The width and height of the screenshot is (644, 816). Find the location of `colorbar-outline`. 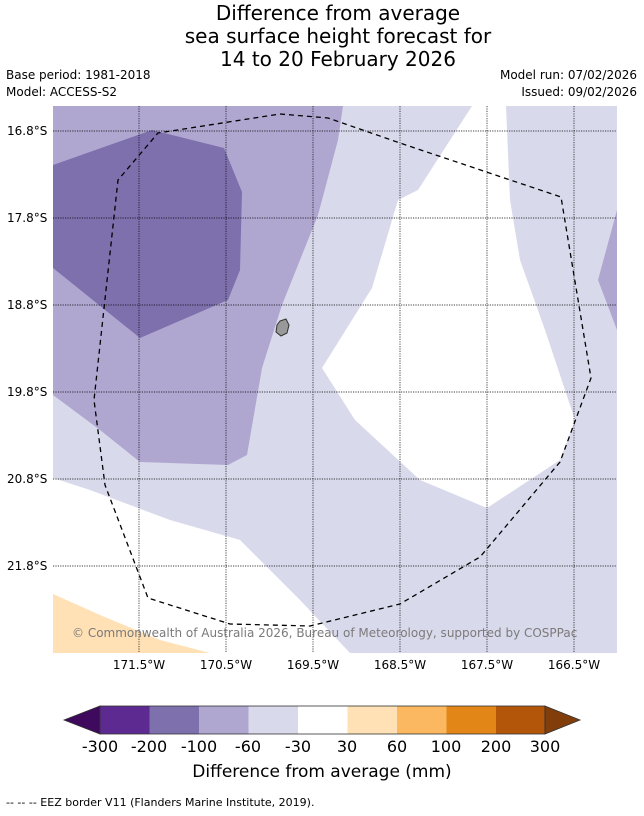

colorbar-outline is located at coordinates (322, 720).